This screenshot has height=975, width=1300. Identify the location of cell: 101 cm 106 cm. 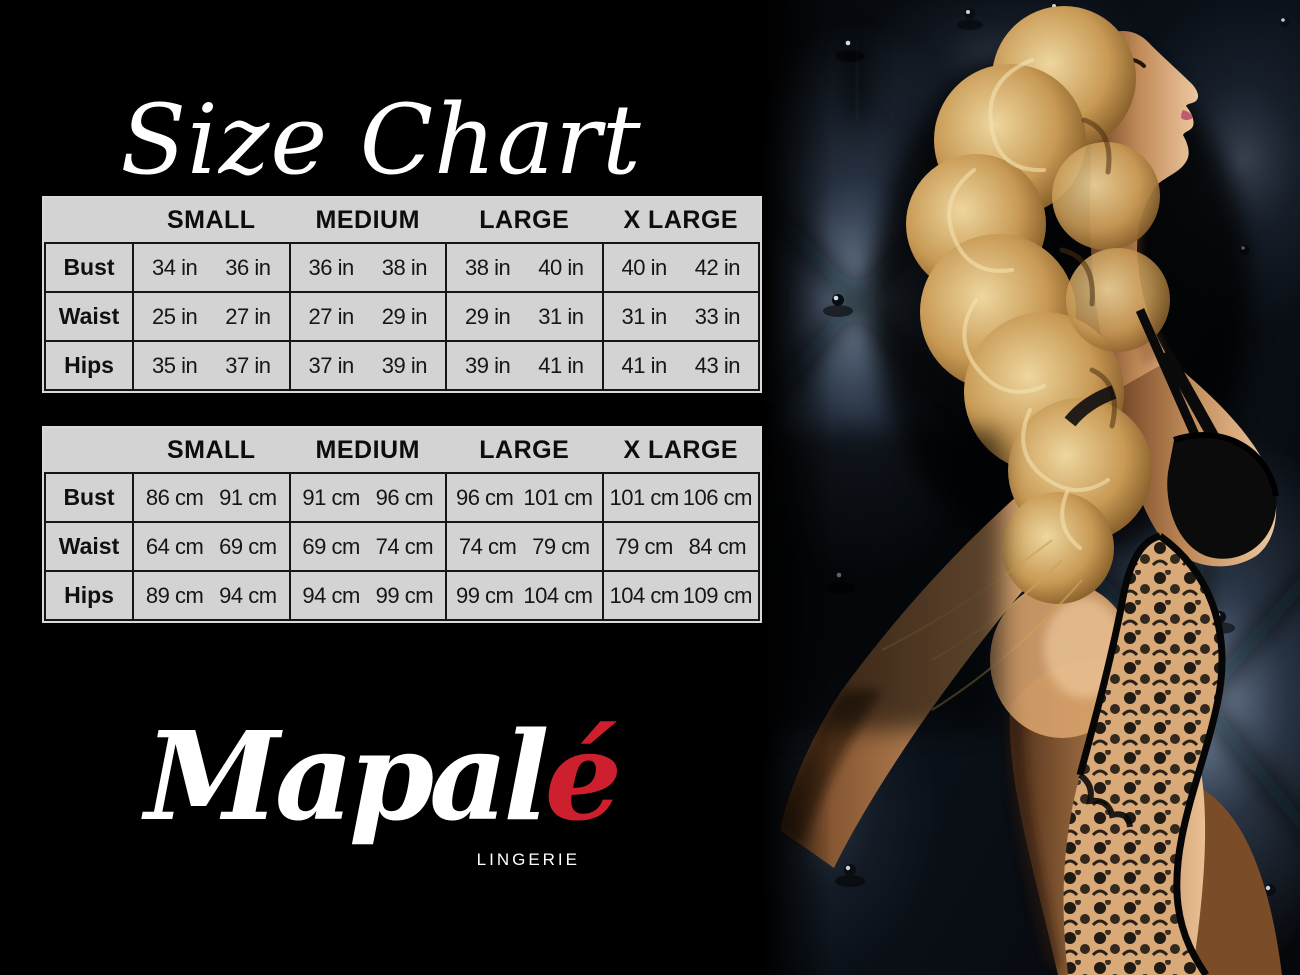
(680, 497).